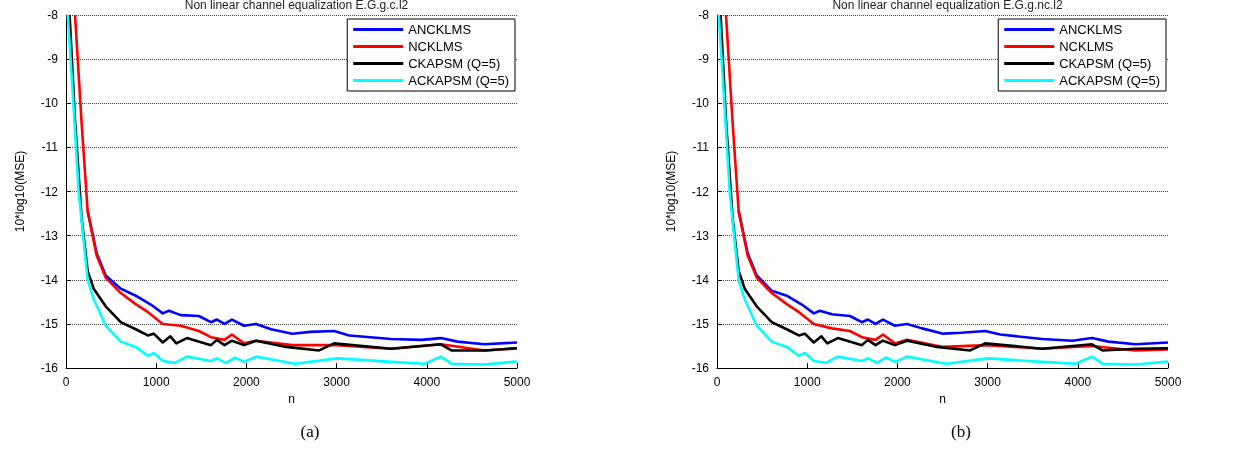 This screenshot has width=1249, height=452. I want to click on text: (b), so click(961, 432).